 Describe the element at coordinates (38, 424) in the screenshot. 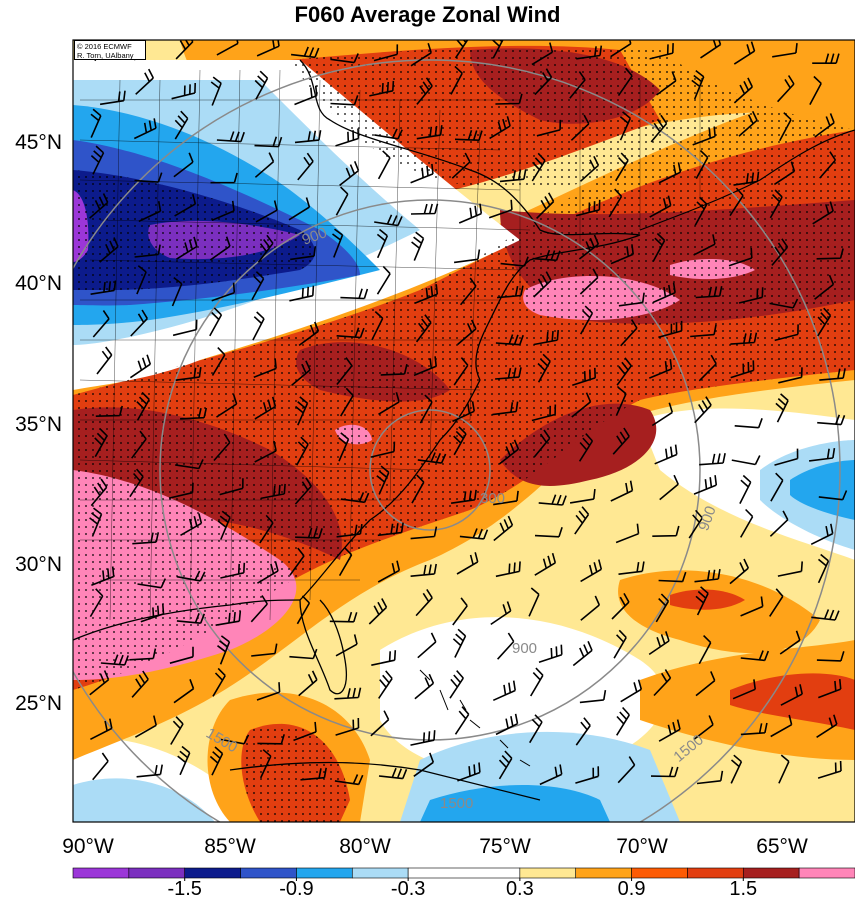

I see `lat-label-35: 35°N` at that location.